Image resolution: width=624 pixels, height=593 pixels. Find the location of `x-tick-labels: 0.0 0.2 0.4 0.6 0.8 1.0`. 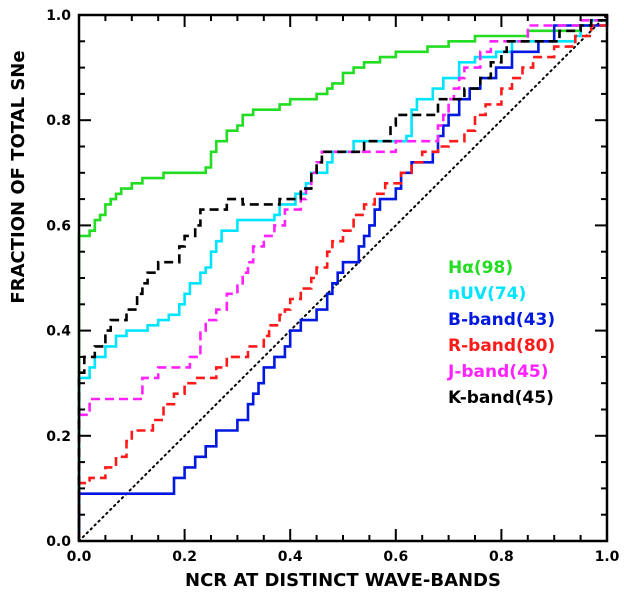

x-tick-labels: 0.0 0.2 0.4 0.6 0.8 1.0 is located at coordinates (343, 557).